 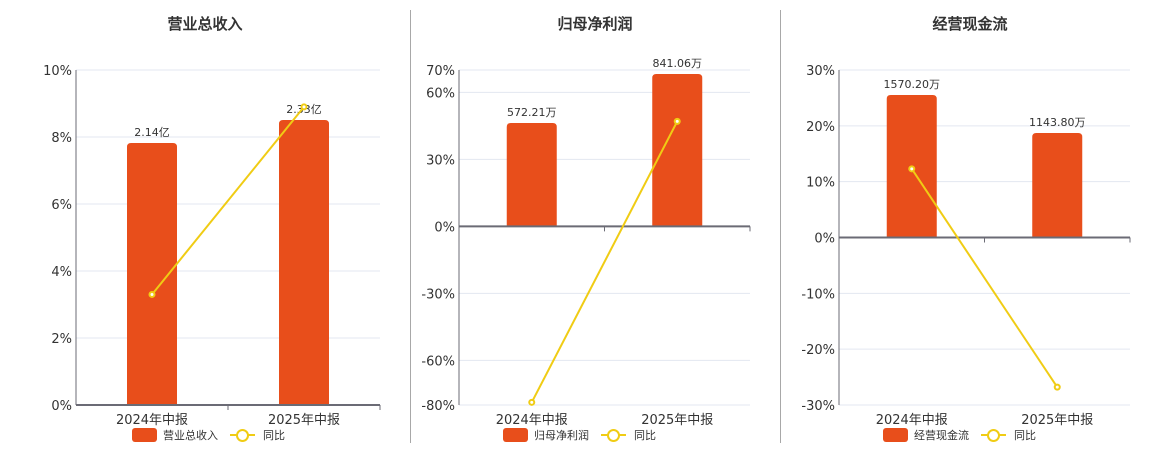 I want to click on legend-bar-label: 归母净利润, so click(x=561, y=435).